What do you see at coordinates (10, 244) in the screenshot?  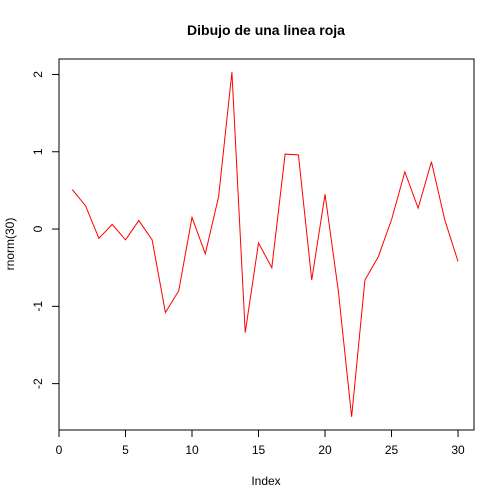 I see `y-axis-label: rnorm(30)` at bounding box center [10, 244].